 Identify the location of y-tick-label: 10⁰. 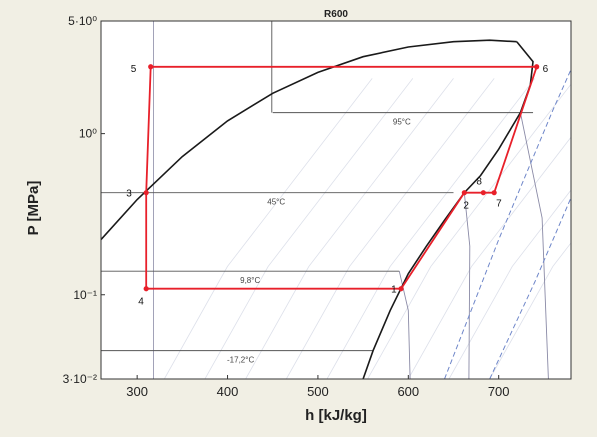
(88, 134).